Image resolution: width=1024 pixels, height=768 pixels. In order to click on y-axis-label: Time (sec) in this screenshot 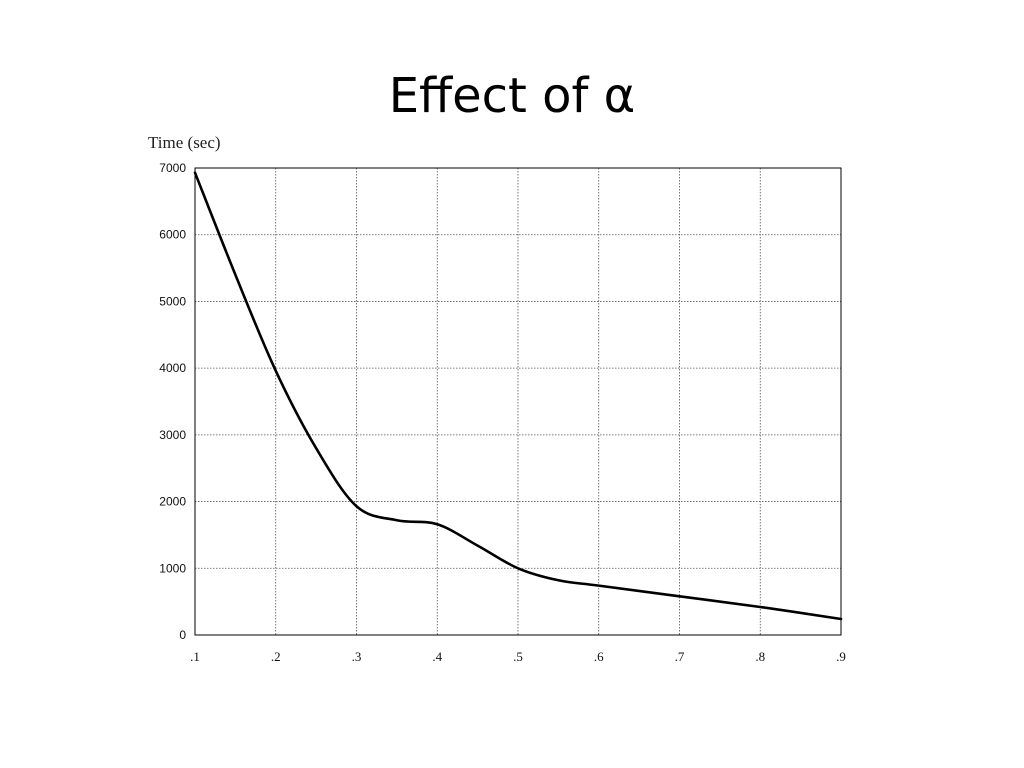, I will do `click(184, 142)`.